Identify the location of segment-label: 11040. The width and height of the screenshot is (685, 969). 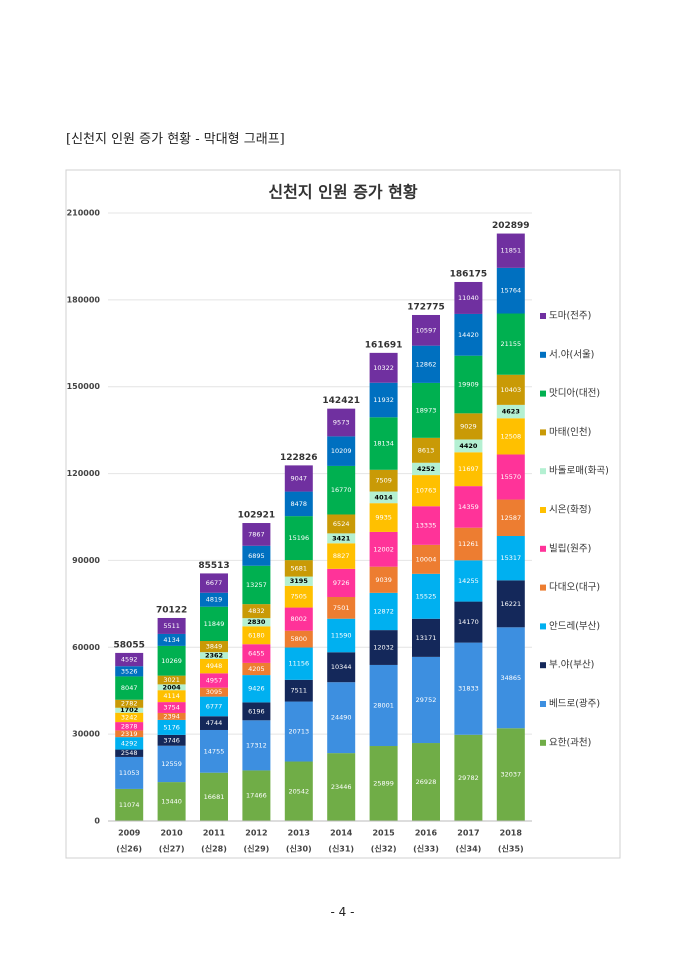
(468, 298).